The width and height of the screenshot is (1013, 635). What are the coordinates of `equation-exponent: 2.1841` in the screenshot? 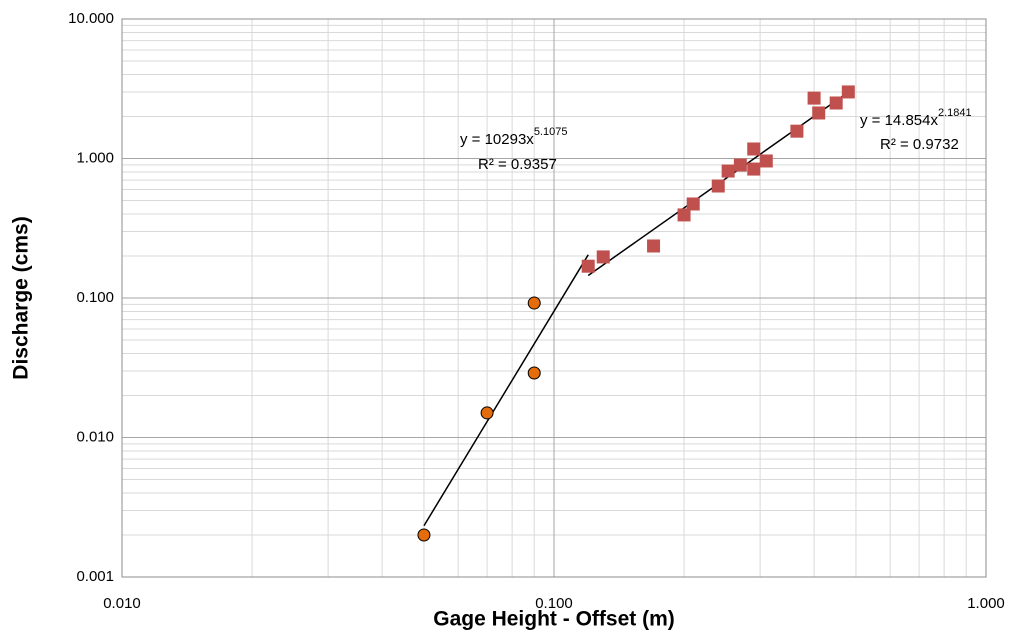 It's located at (955, 113).